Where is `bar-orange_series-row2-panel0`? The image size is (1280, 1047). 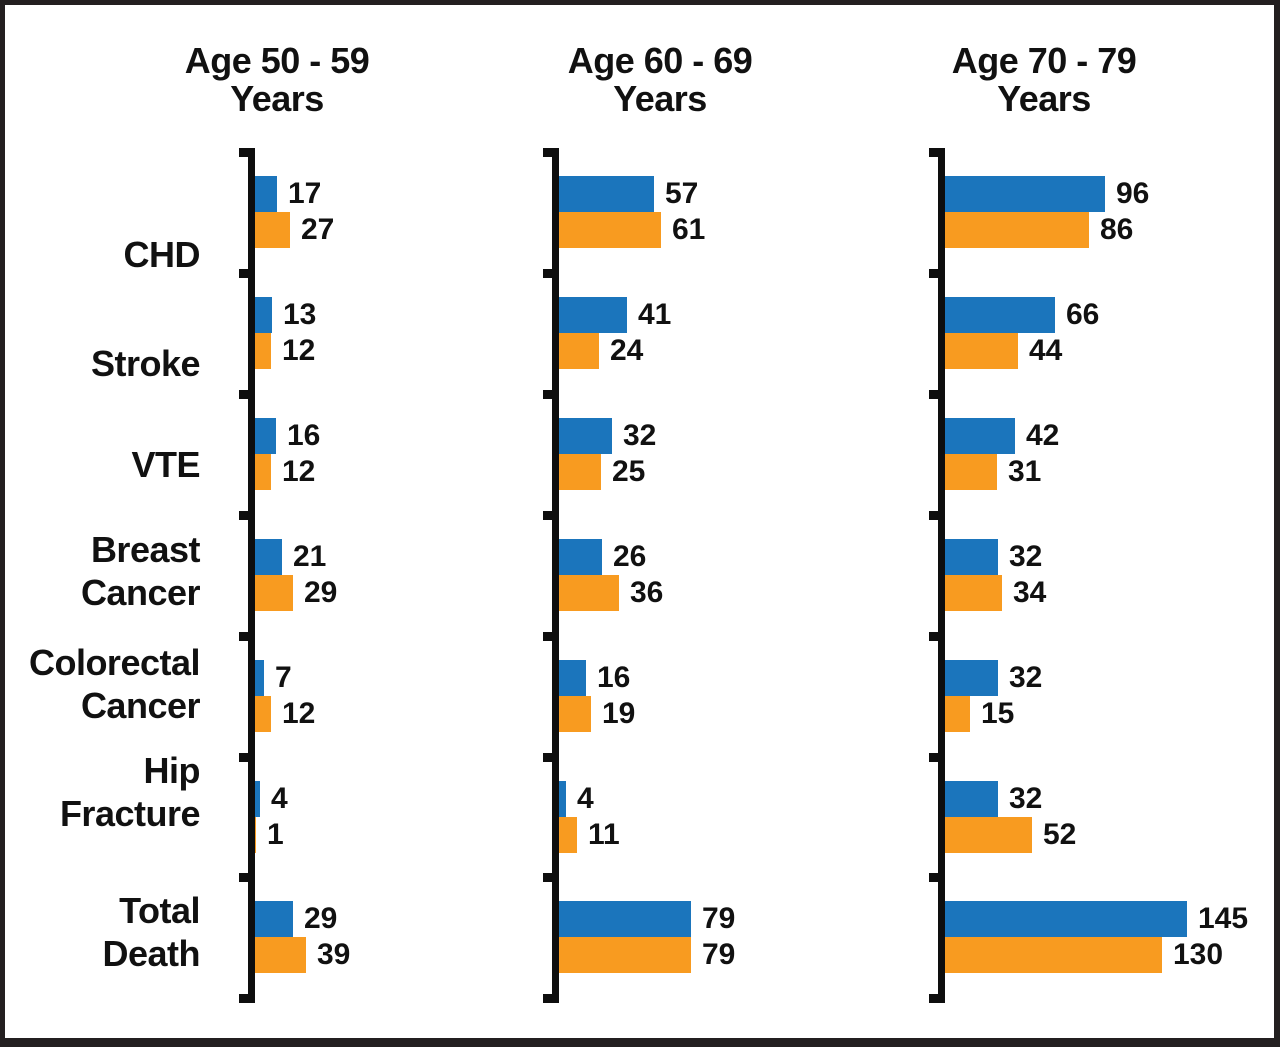 bar-orange_series-row2-panel0 is located at coordinates (263, 472).